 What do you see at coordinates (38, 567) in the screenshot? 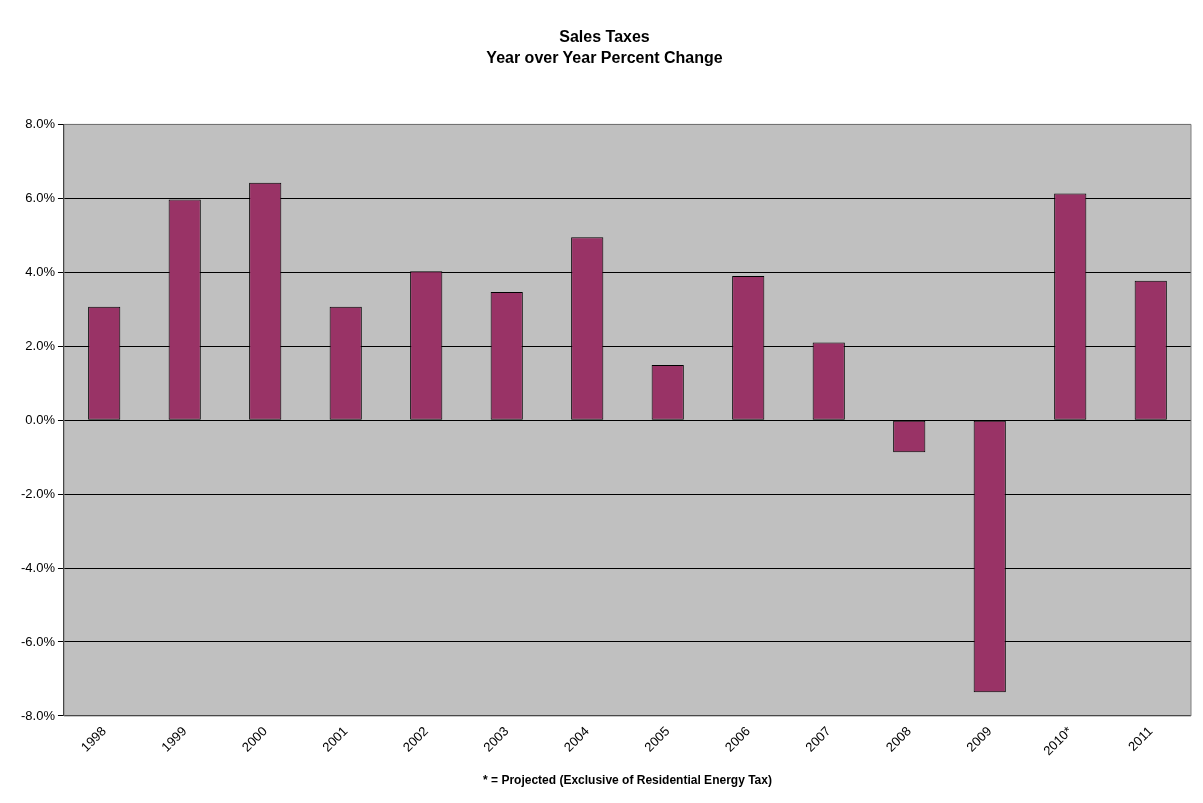
I see `y-tick-label: -4.0%` at bounding box center [38, 567].